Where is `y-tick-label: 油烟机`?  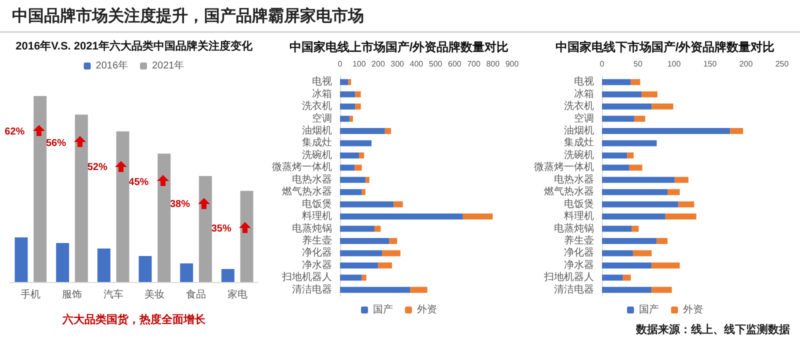
y-tick-label: 油烟机 is located at coordinates (317, 130).